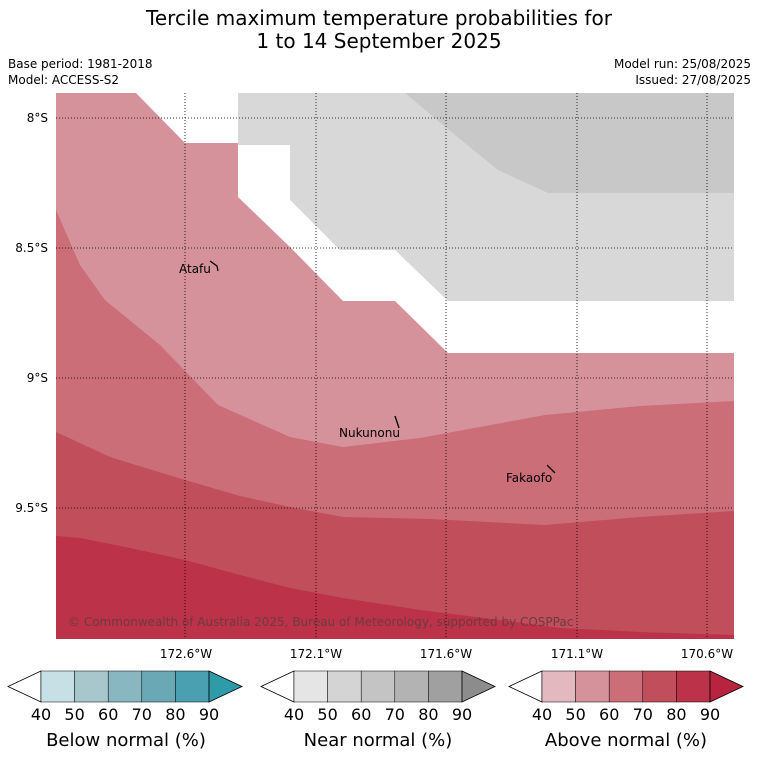 The width and height of the screenshot is (758, 781). I want to click on map-title-line2: 1 to 14 September 2025, so click(379, 41).